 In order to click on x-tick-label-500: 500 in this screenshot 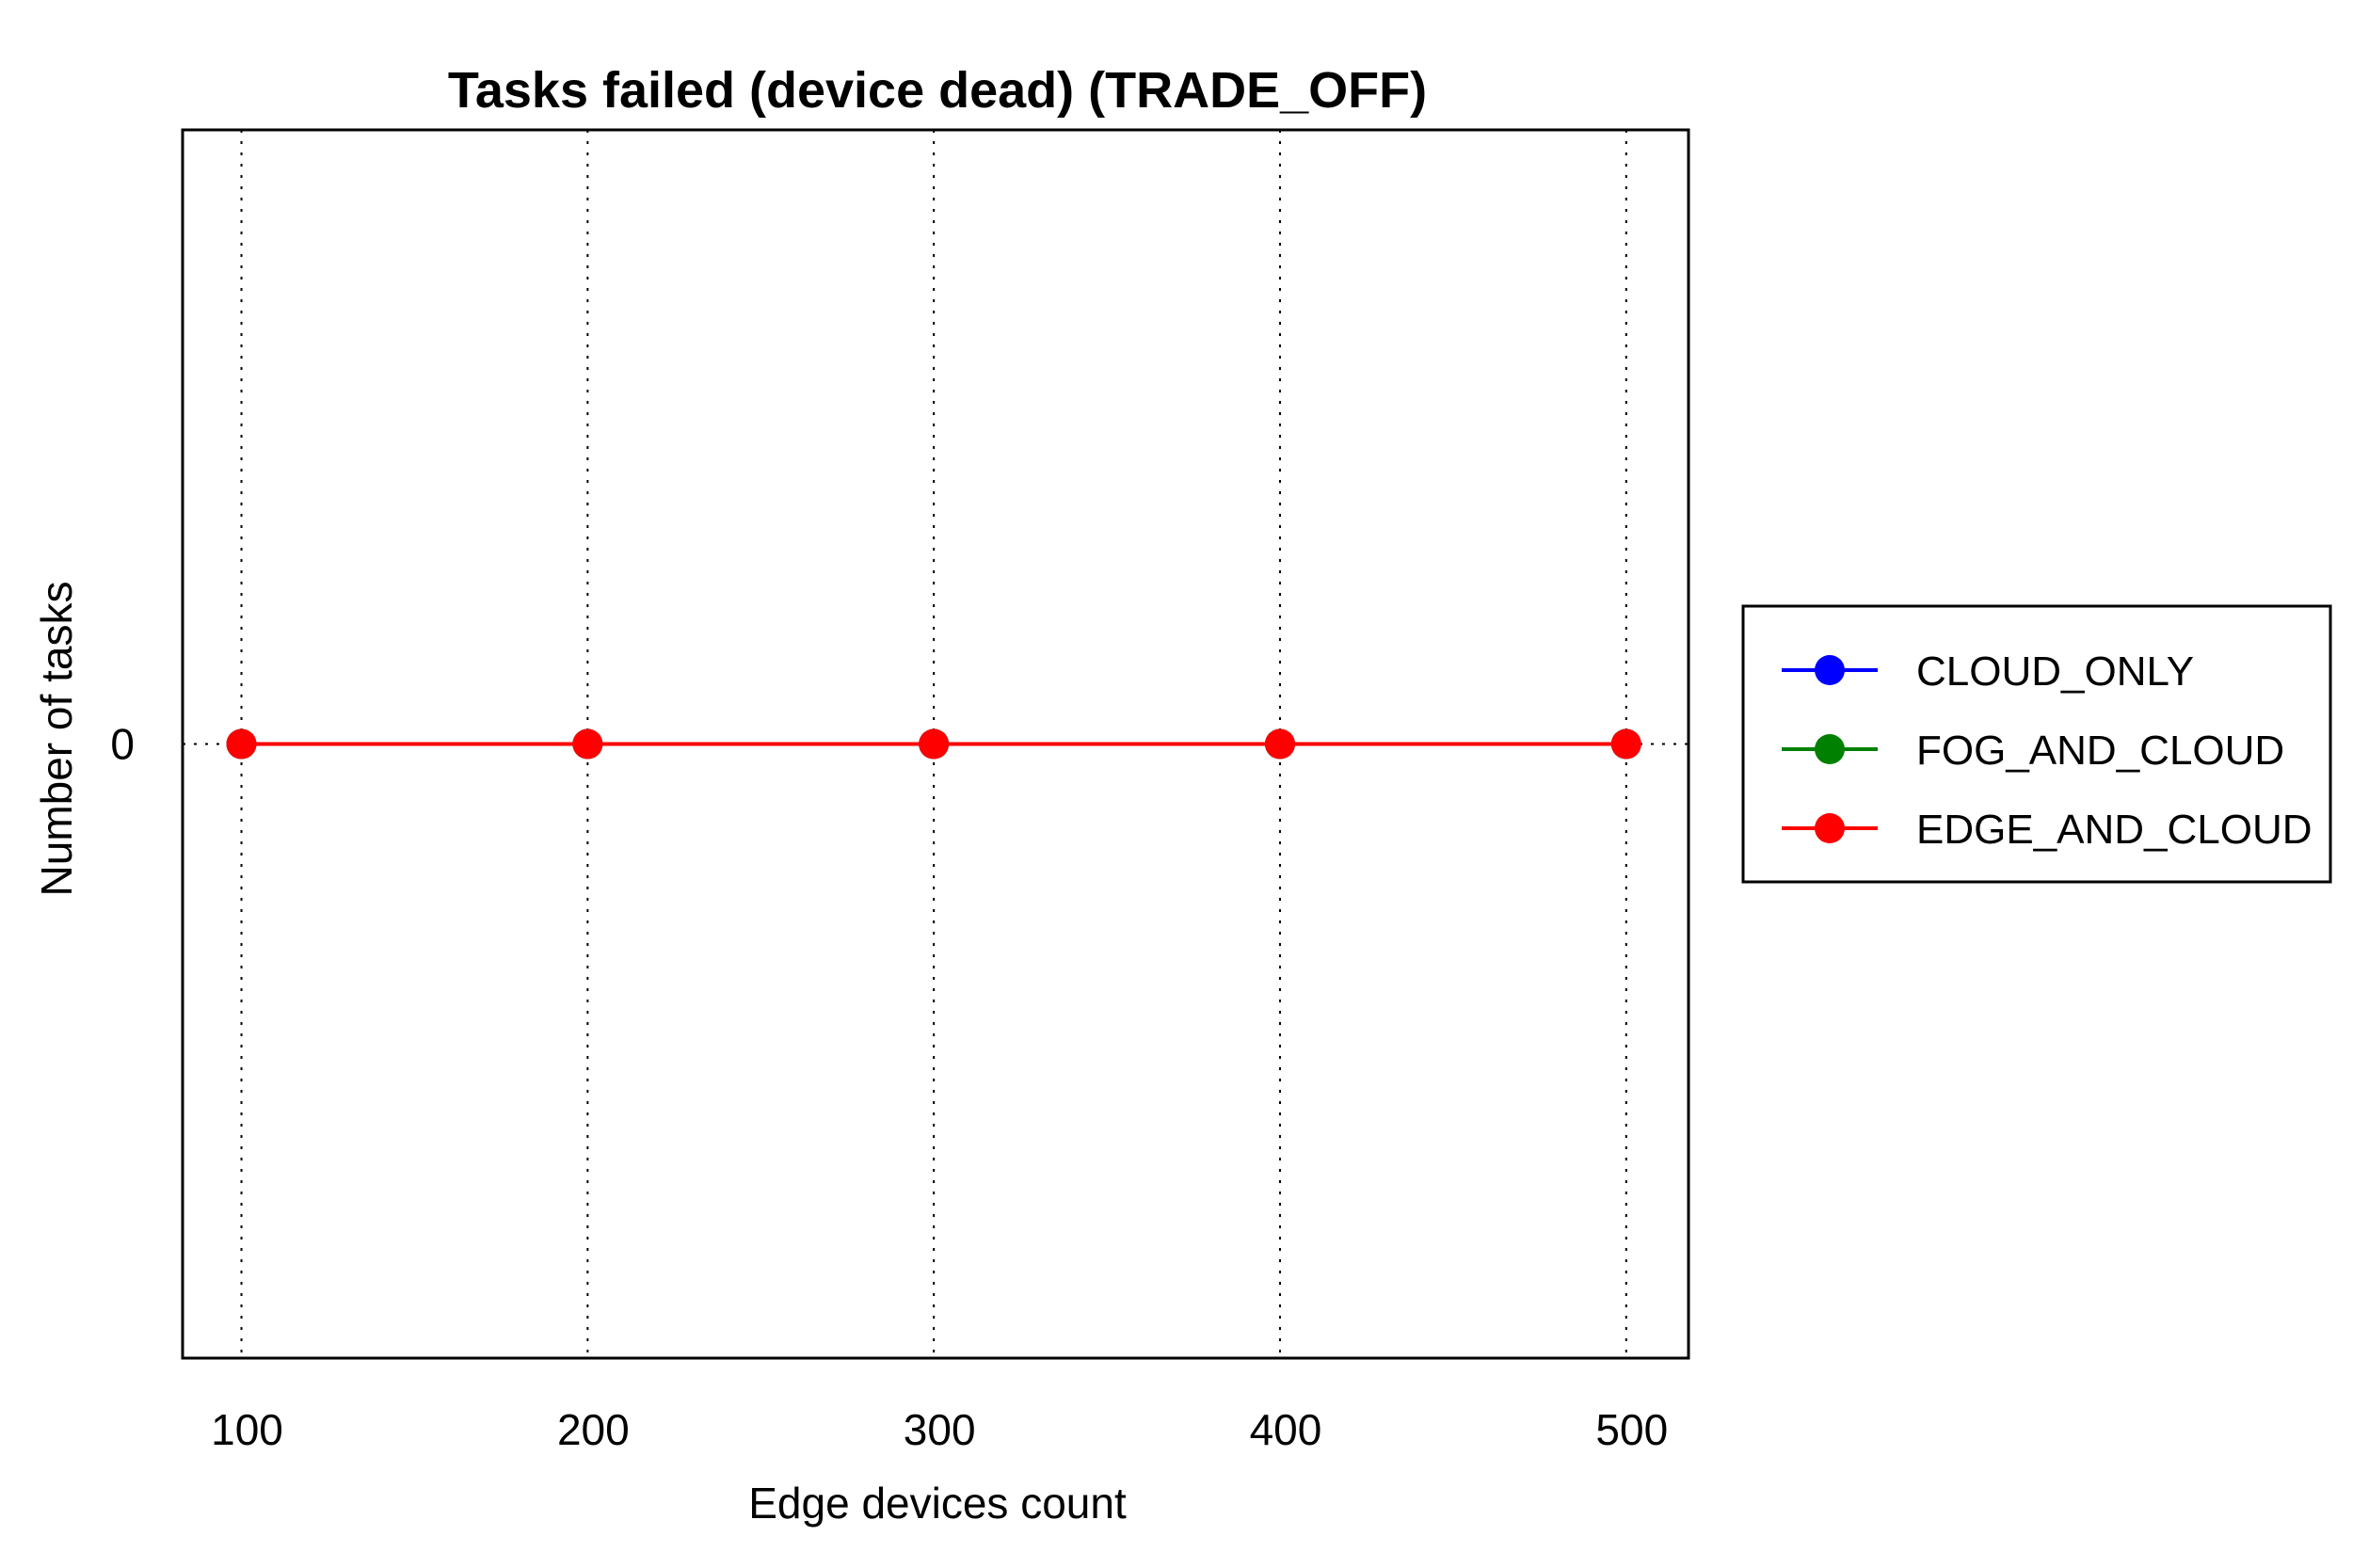, I will do `click(1632, 1429)`.